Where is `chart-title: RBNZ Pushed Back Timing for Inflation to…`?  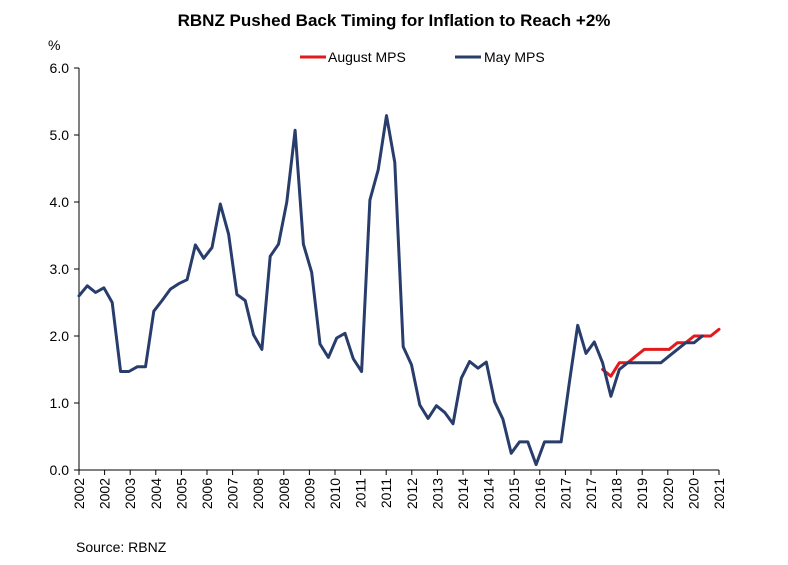
chart-title: RBNZ Pushed Back Timing for Inflation to… is located at coordinates (394, 20).